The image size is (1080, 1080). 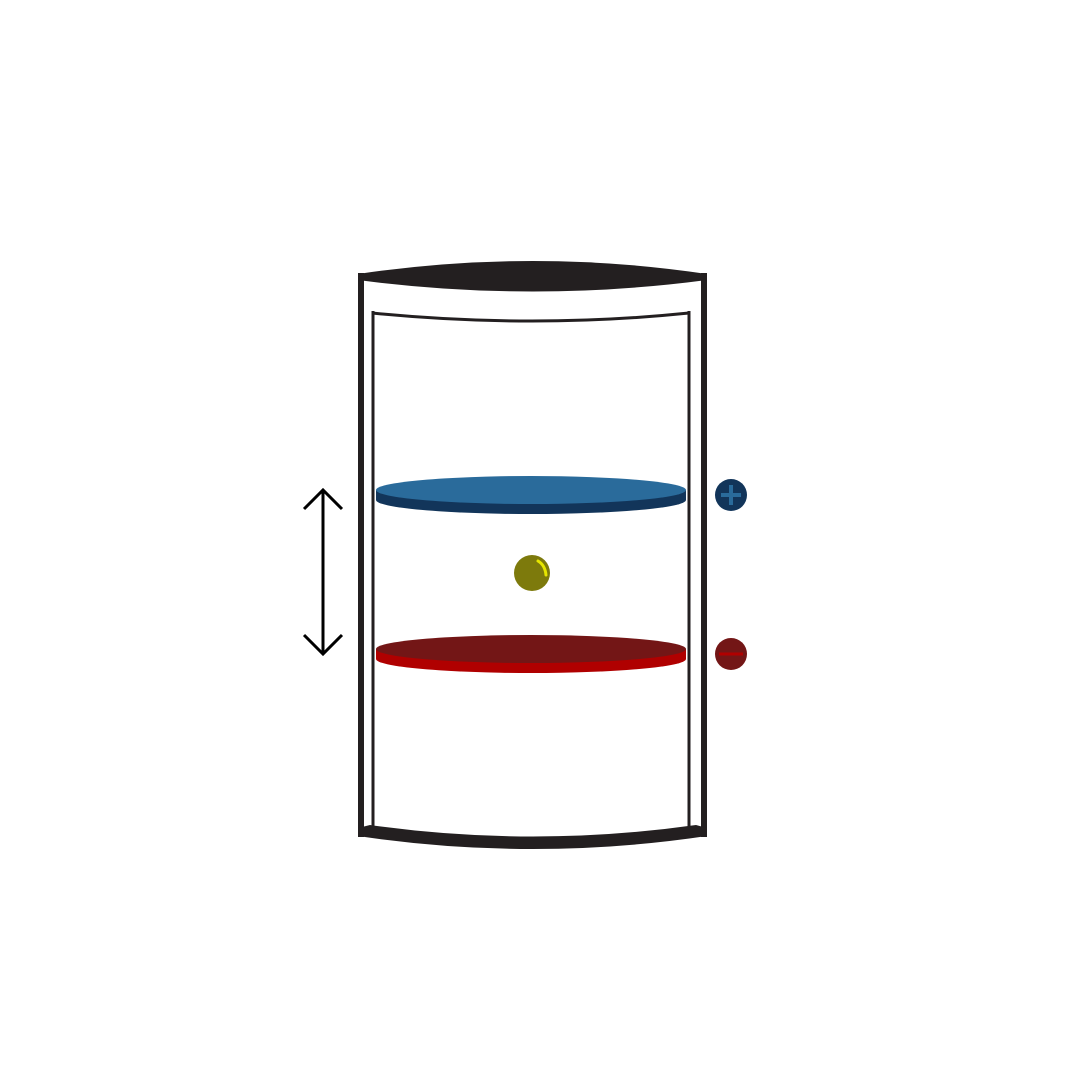 What do you see at coordinates (532, 573) in the screenshot?
I see `particle` at bounding box center [532, 573].